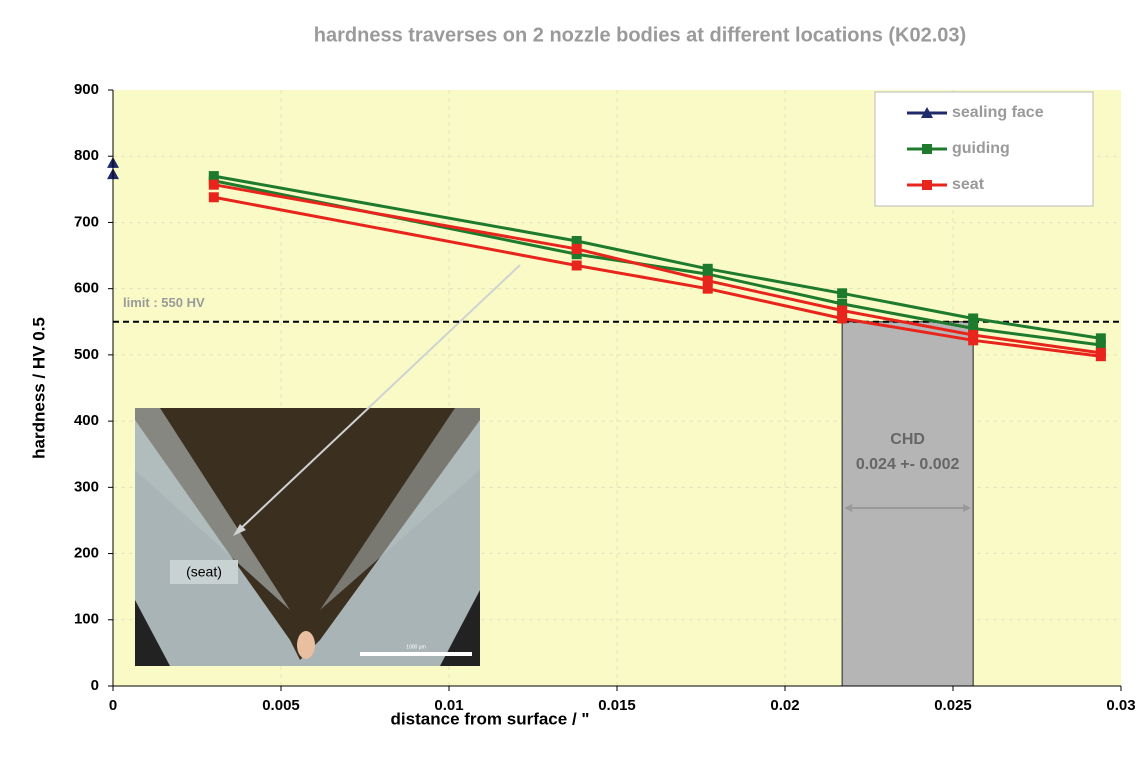  Describe the element at coordinates (86, 288) in the screenshot. I see `y-tick-label: 600` at that location.